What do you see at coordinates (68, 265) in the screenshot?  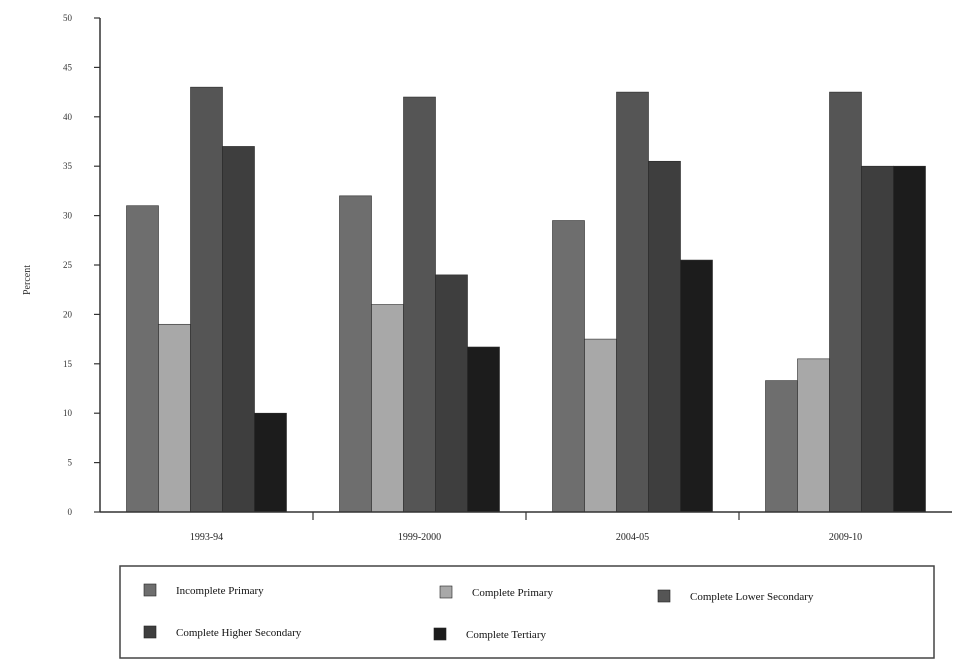 I see `y-tick-label: 25` at bounding box center [68, 265].